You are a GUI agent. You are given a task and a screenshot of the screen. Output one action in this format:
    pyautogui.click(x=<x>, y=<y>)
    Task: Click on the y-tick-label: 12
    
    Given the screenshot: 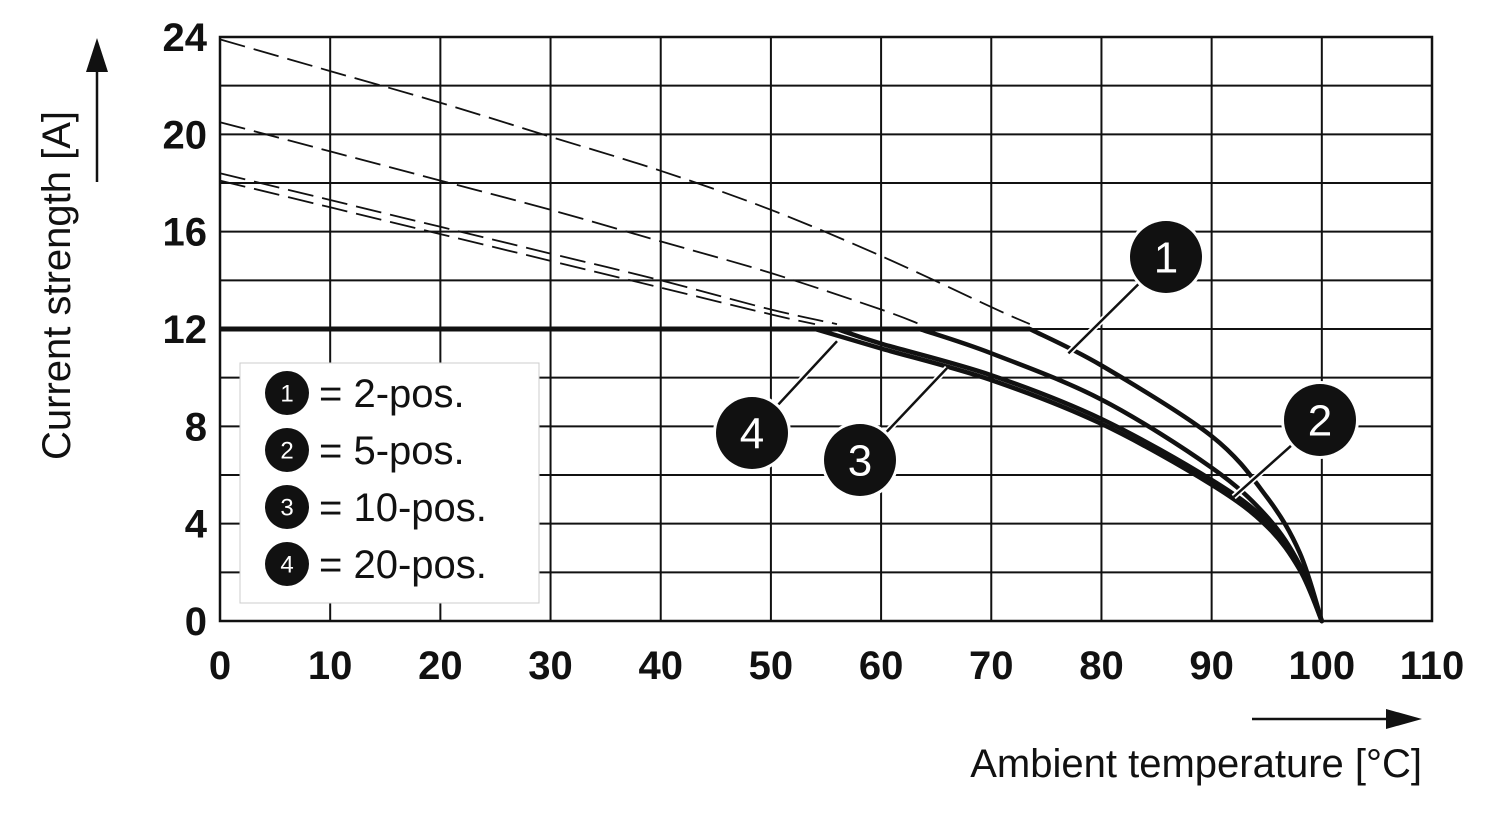 What is the action you would take?
    pyautogui.click(x=185, y=330)
    